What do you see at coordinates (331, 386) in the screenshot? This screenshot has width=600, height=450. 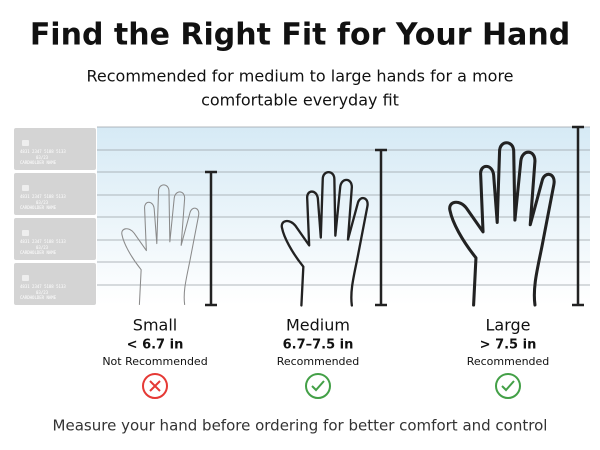 I see `icons` at bounding box center [331, 386].